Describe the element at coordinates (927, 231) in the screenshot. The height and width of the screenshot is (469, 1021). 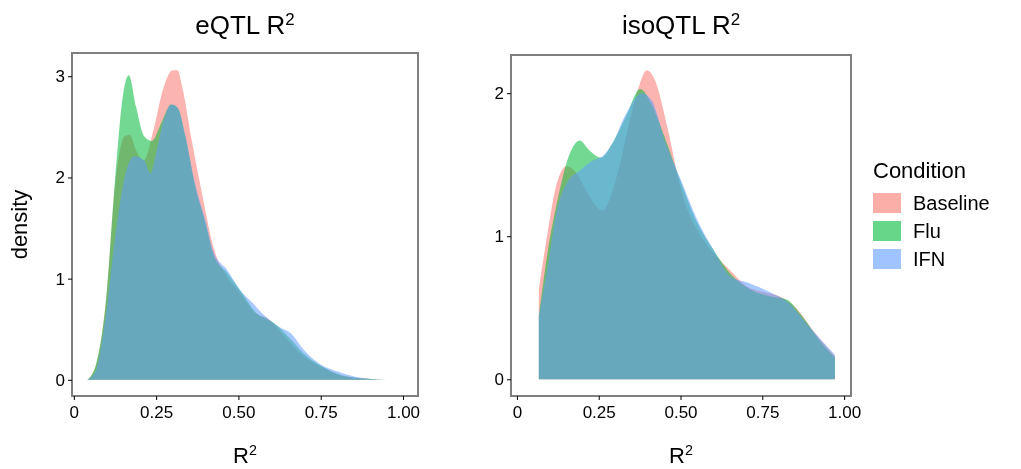
I see `legend-label: Flu` at that location.